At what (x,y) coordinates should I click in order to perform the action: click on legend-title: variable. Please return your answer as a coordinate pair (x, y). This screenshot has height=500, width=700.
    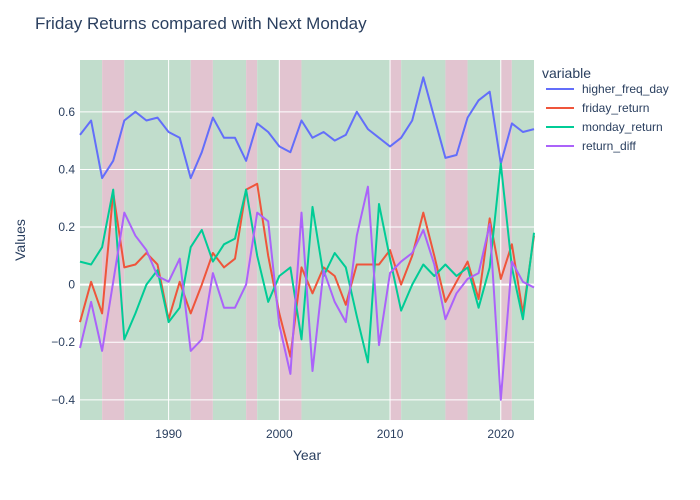
    Looking at the image, I should click on (566, 73).